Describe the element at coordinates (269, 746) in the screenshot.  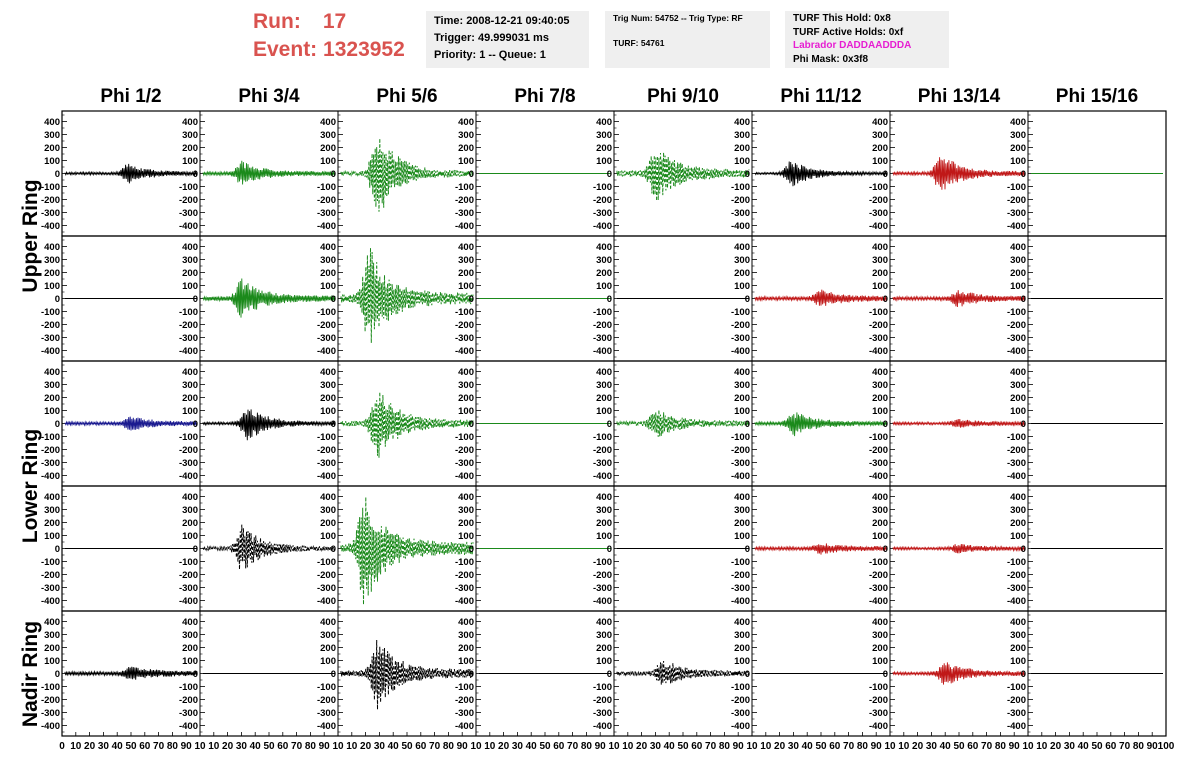
I see `x-tick-label: 50` at that location.